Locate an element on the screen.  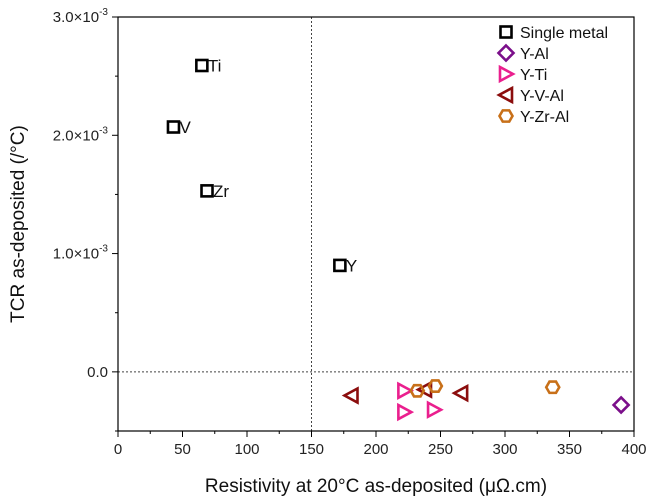
legend-item: Y-V-Al is located at coordinates (530, 95).